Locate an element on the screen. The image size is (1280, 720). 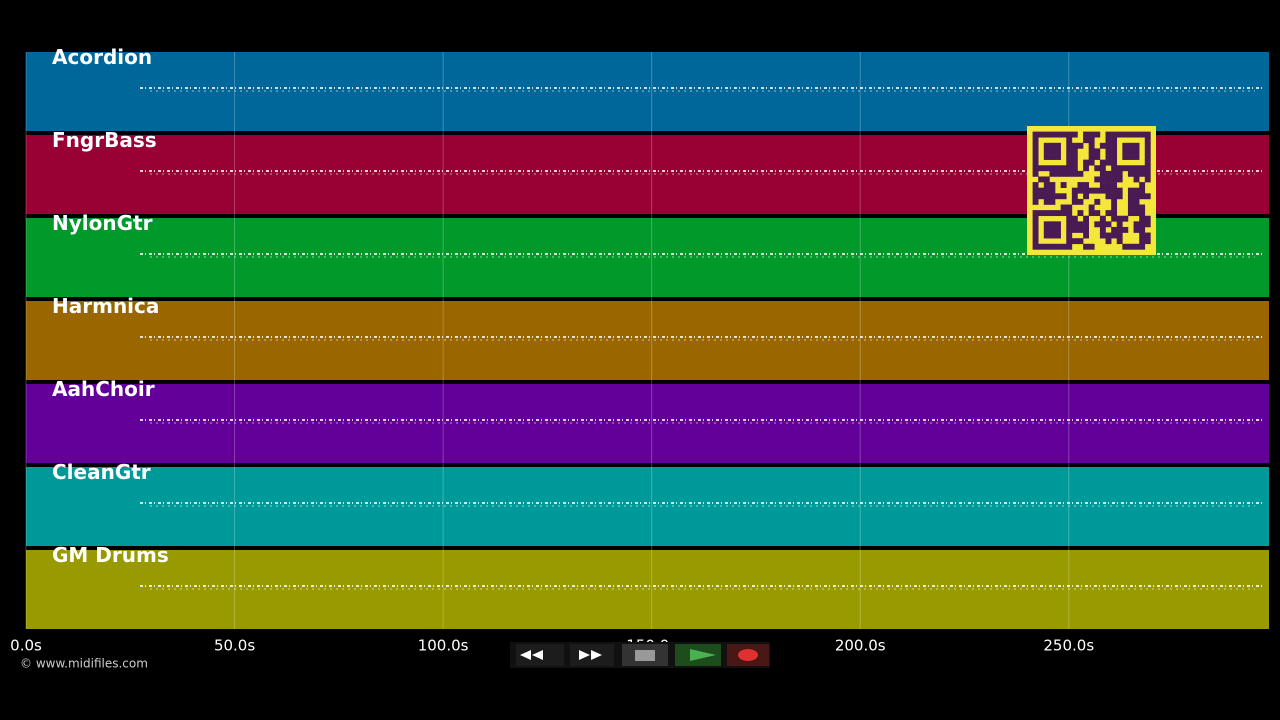
time-tick-label: 50.0s is located at coordinates (234, 646).